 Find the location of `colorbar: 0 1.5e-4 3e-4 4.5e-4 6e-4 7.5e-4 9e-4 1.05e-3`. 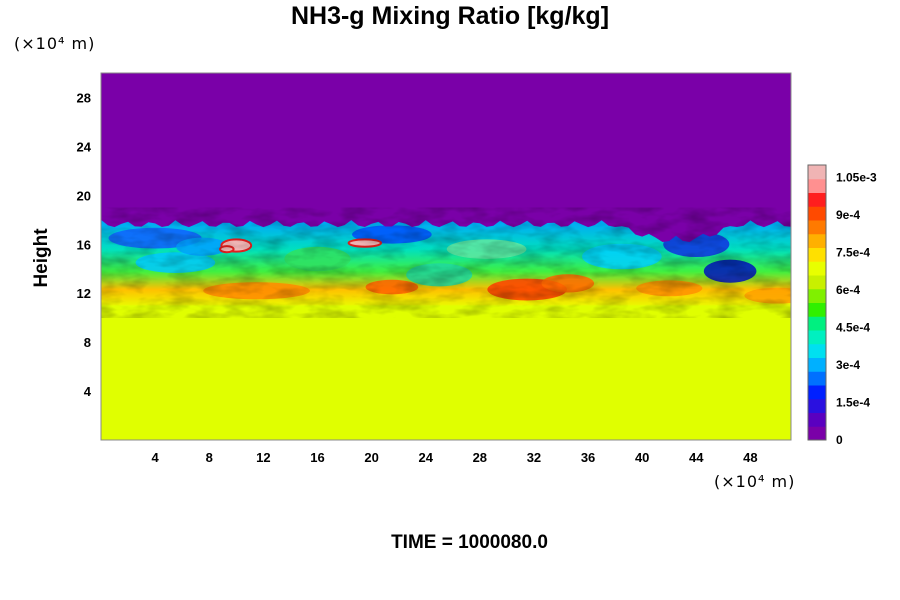

colorbar: 0 1.5e-4 3e-4 4.5e-4 6e-4 7.5e-4 9e-4 1.05e-3 is located at coordinates (842, 305).